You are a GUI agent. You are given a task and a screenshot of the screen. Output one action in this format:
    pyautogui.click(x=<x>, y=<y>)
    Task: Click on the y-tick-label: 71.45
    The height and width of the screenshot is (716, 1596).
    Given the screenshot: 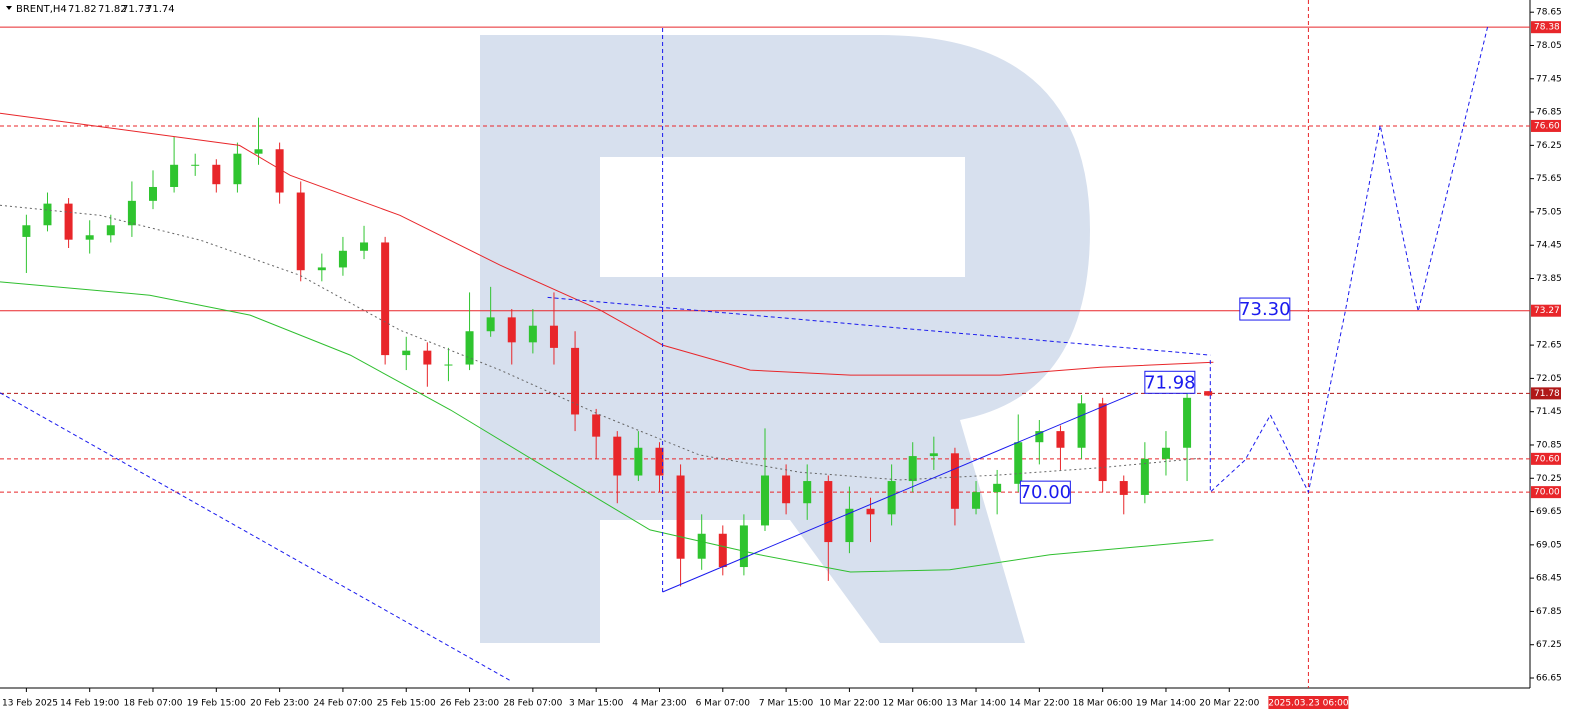 What is the action you would take?
    pyautogui.click(x=1549, y=412)
    